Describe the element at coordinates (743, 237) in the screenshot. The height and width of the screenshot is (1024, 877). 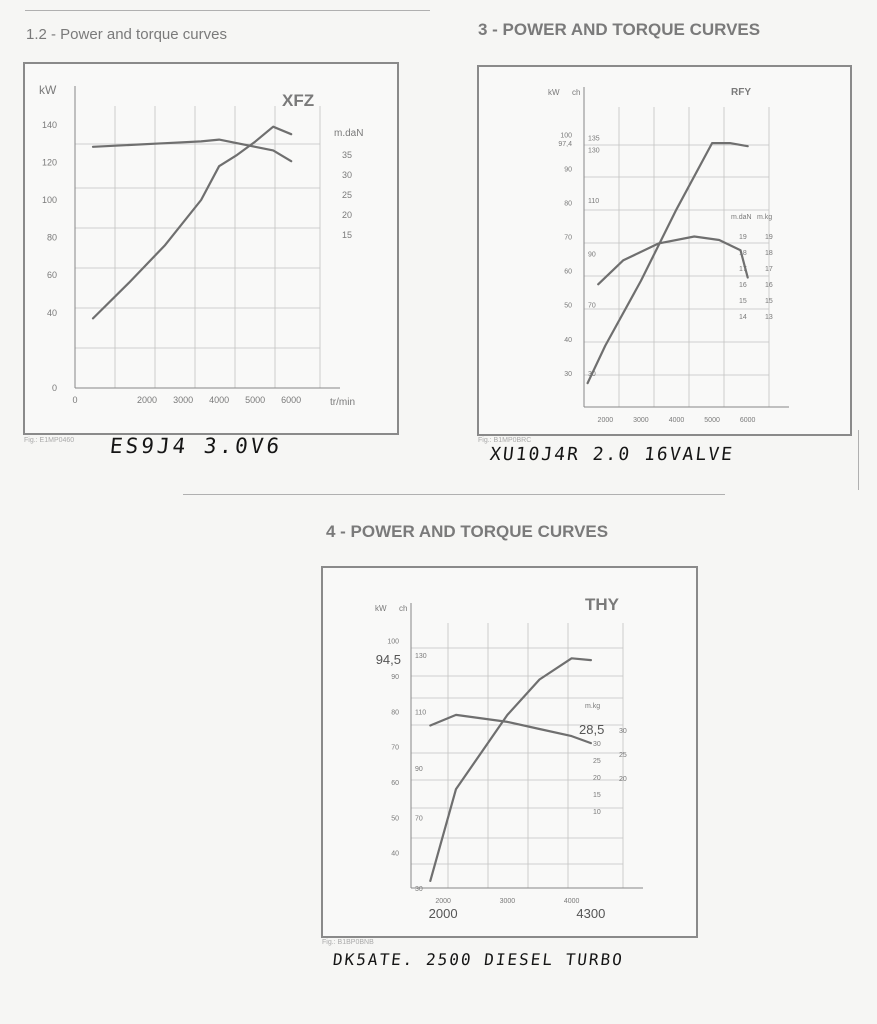
I see `y2-tick-label: 19` at that location.